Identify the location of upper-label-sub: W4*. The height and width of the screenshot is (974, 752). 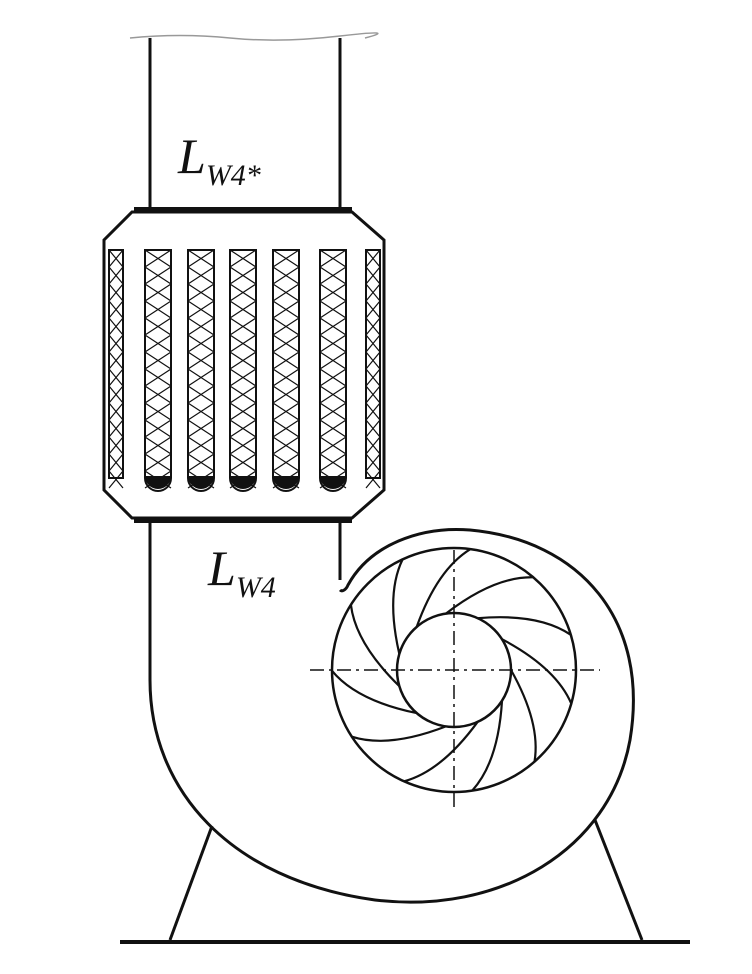
(233, 175).